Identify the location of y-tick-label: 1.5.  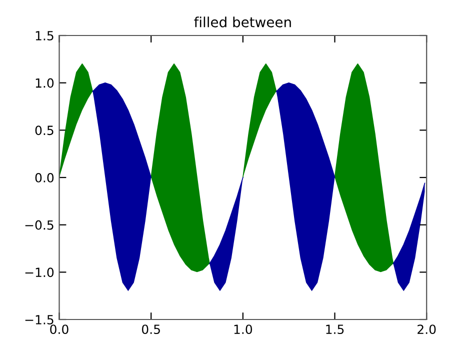
(45, 35).